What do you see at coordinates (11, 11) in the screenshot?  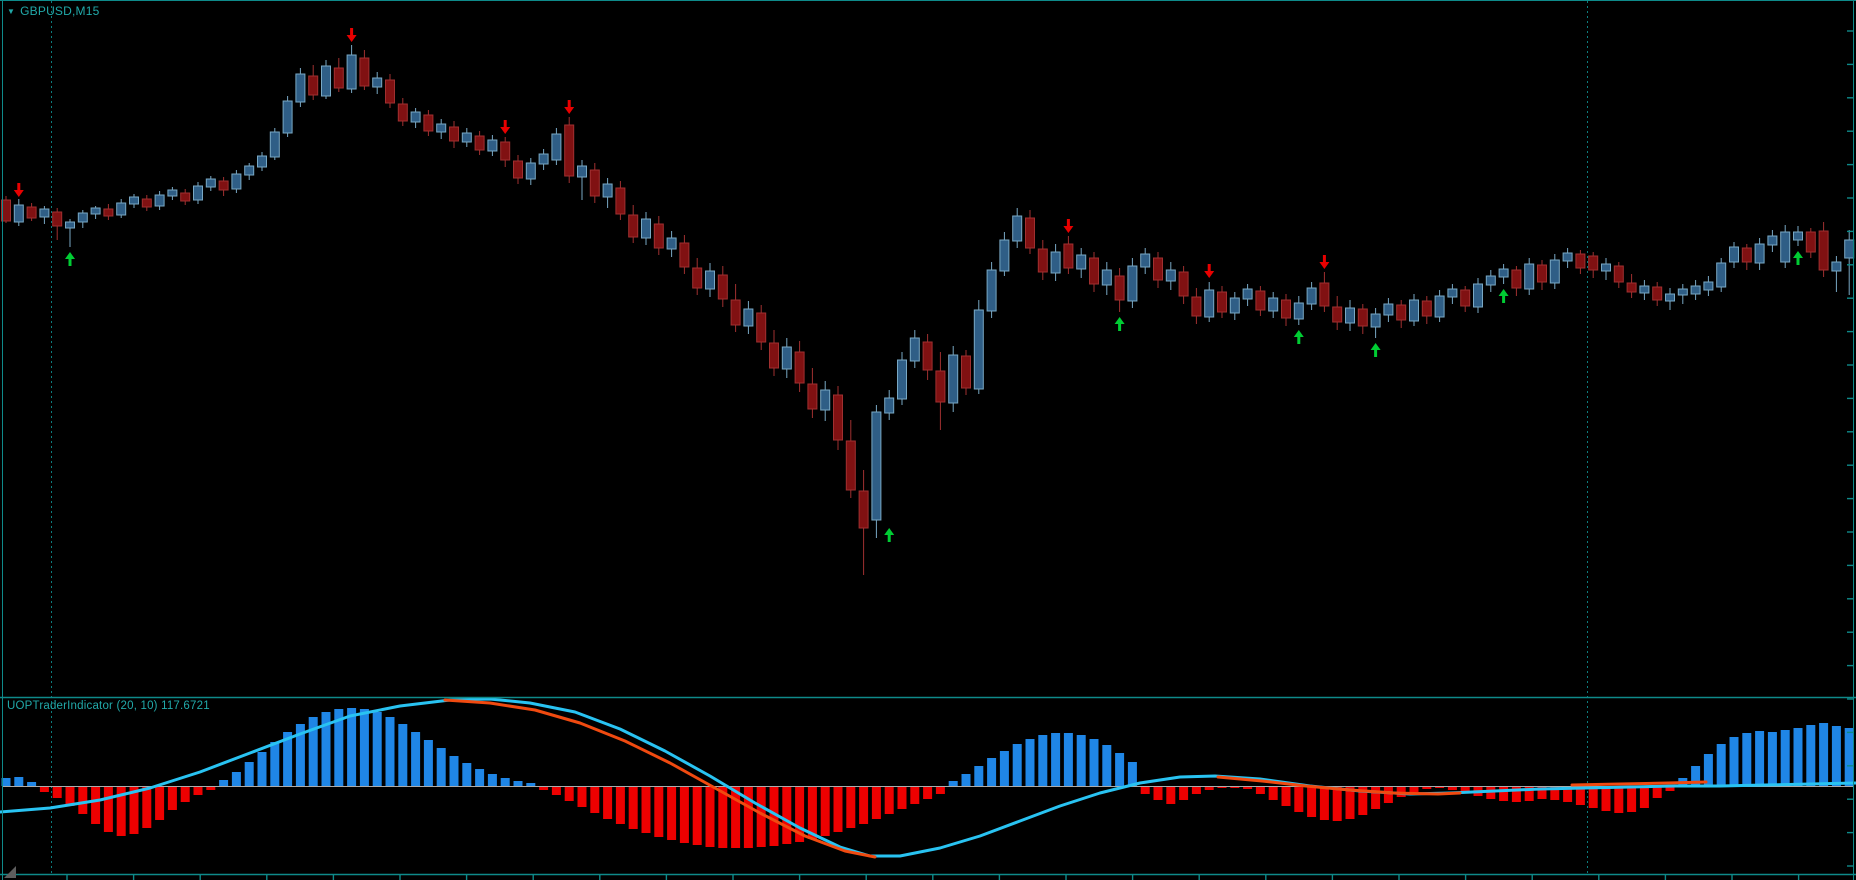 I see `symbol-dropdown-icon: ▼` at bounding box center [11, 11].